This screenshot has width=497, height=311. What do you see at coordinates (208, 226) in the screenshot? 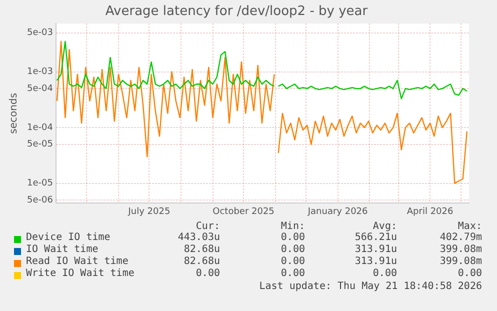
I see `text: Cur:` at bounding box center [208, 226].